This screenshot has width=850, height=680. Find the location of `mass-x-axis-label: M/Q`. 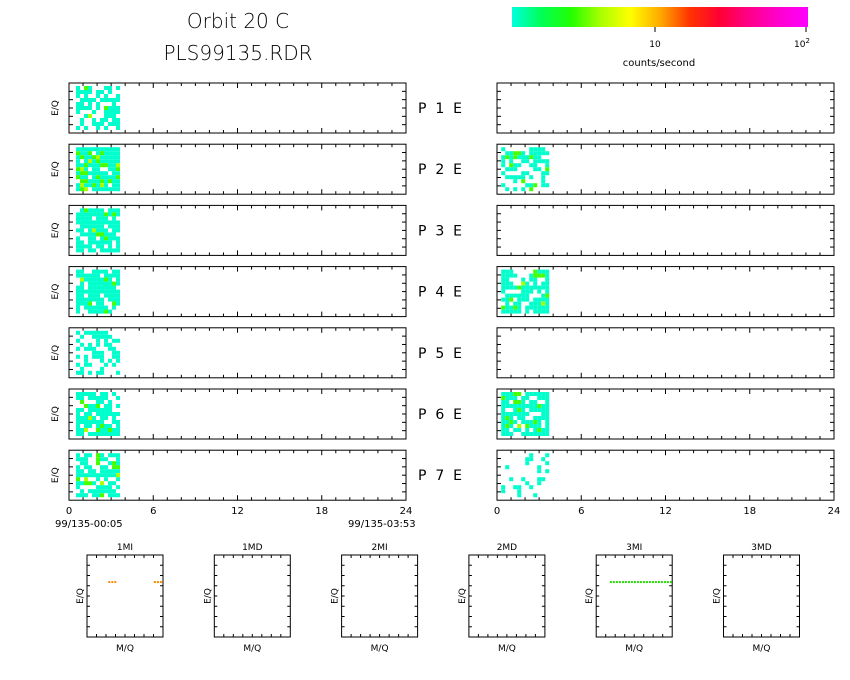

mass-x-axis-label: M/Q is located at coordinates (762, 649).